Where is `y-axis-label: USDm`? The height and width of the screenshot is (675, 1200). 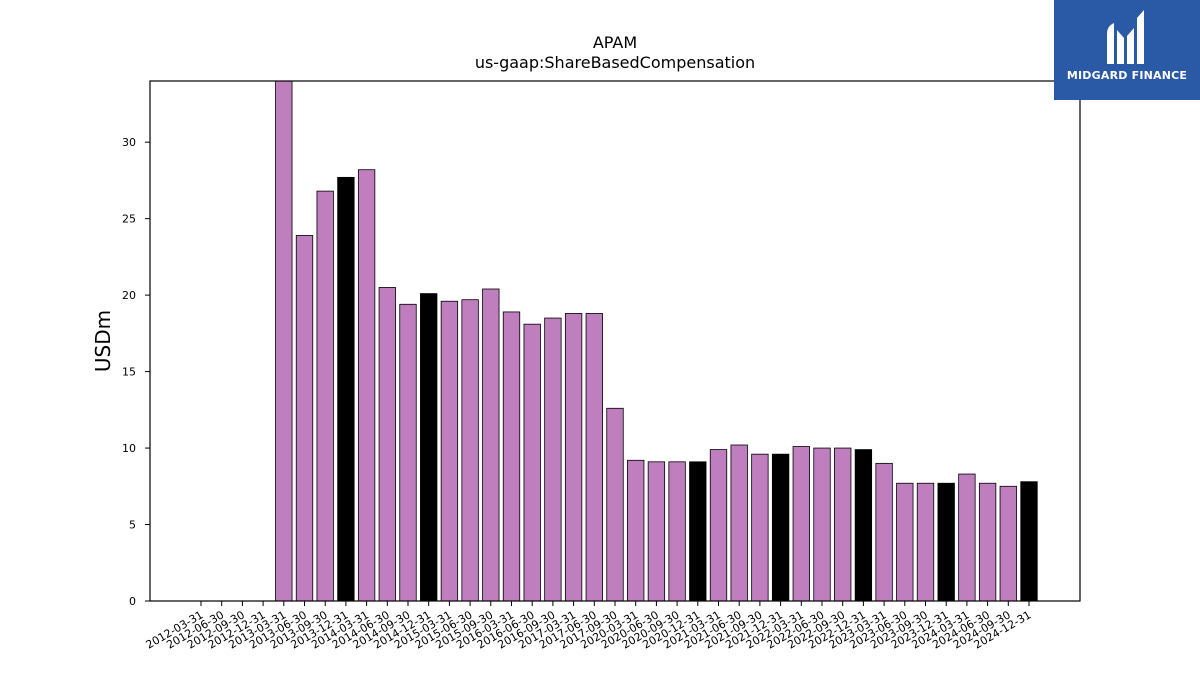
y-axis-label: USDm is located at coordinates (103, 341).